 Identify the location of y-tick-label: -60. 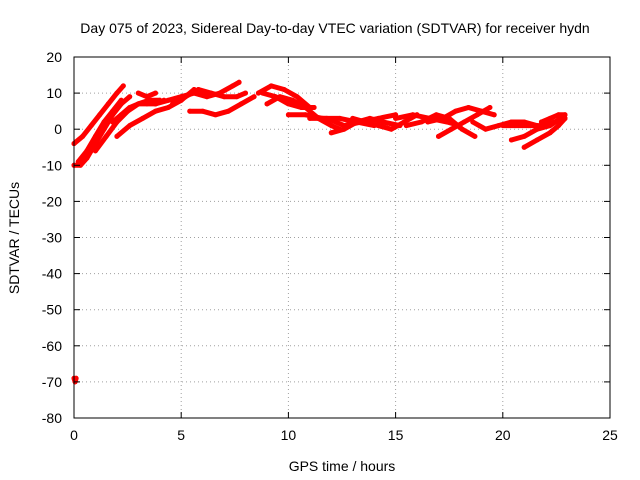
(52, 346).